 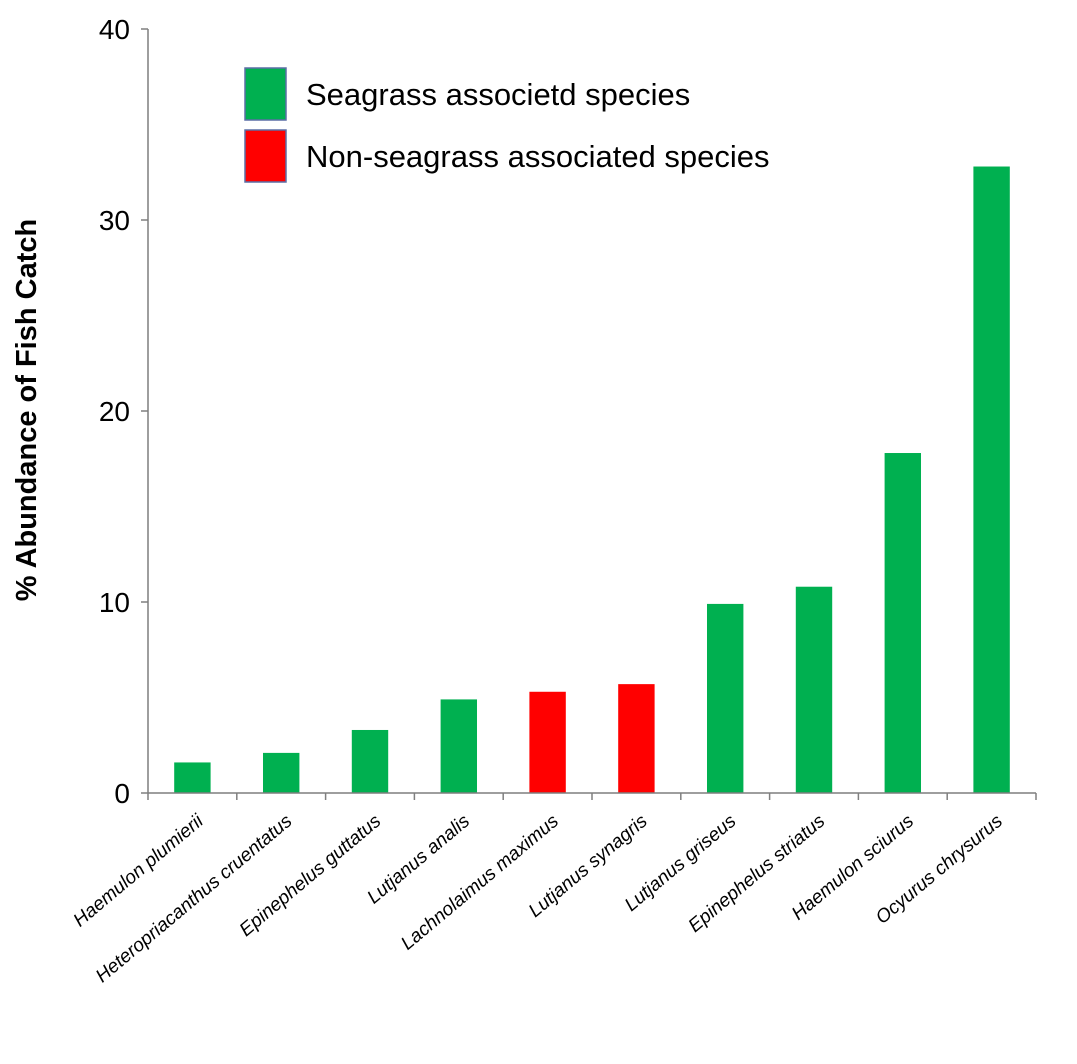 What do you see at coordinates (480, 882) in the screenshot?
I see `x-category-label: Lachnolaimus maximus` at bounding box center [480, 882].